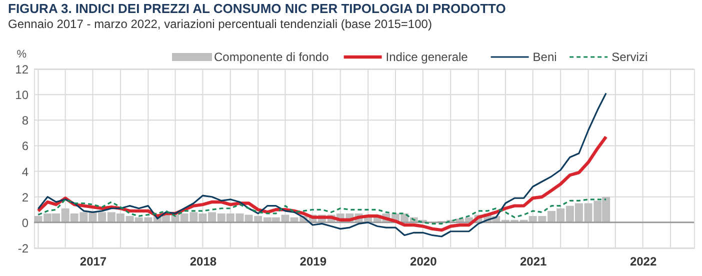 The width and height of the screenshot is (702, 276). Describe the element at coordinates (203, 261) in the screenshot. I see `x-tick-label: 2018` at that location.